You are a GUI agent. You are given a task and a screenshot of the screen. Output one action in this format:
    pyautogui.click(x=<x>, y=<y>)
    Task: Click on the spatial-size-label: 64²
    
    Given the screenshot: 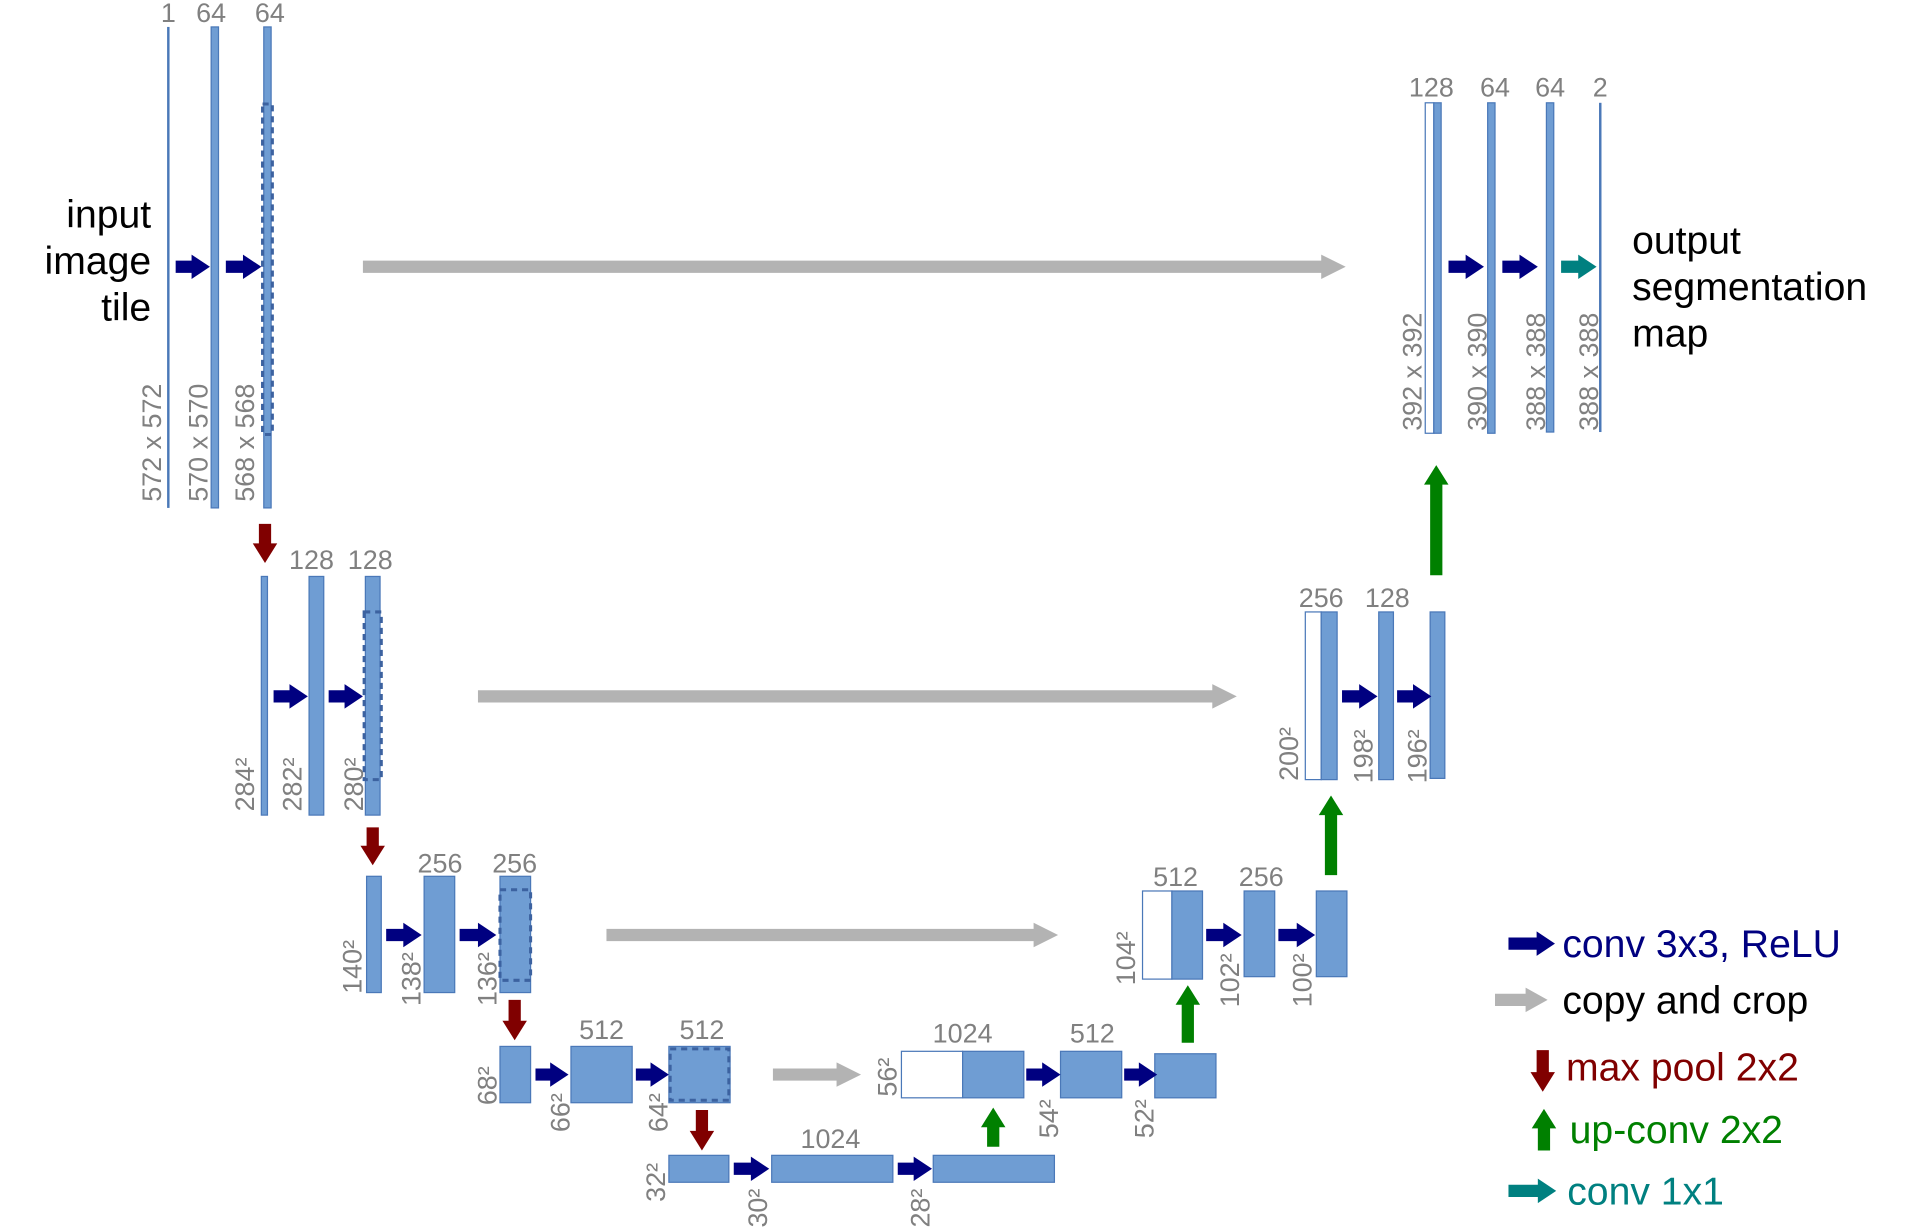 What is the action you would take?
    pyautogui.click(x=659, y=1112)
    